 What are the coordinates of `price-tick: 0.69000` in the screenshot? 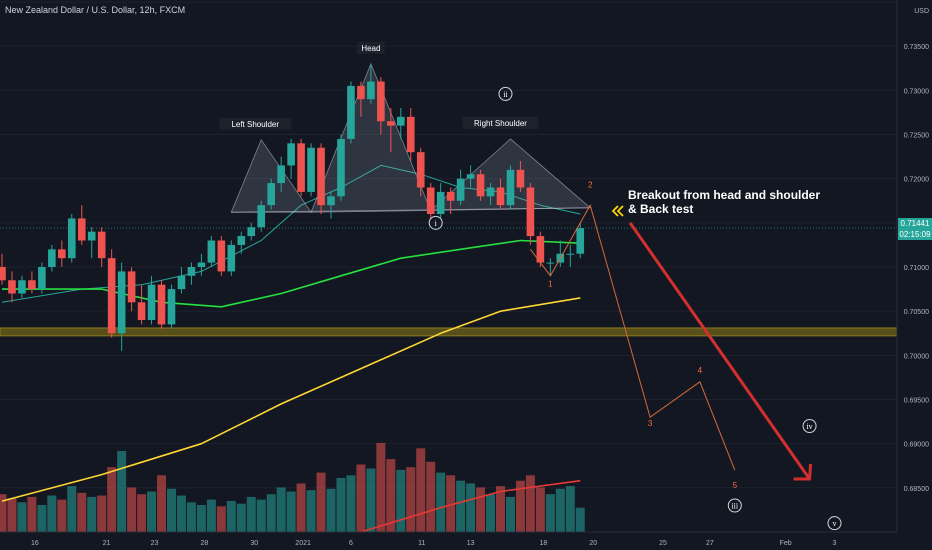 It's located at (916, 445).